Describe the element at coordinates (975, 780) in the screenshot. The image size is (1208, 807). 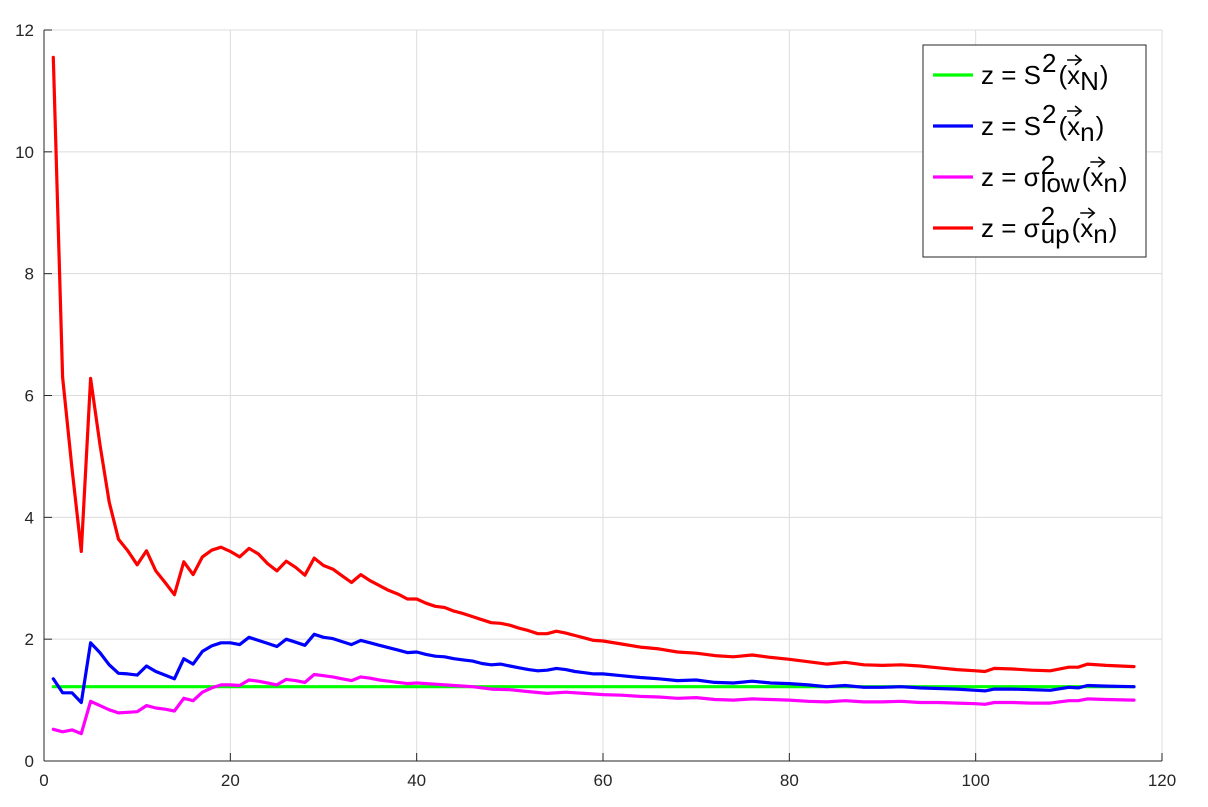
I see `x-tick-label: 100` at that location.